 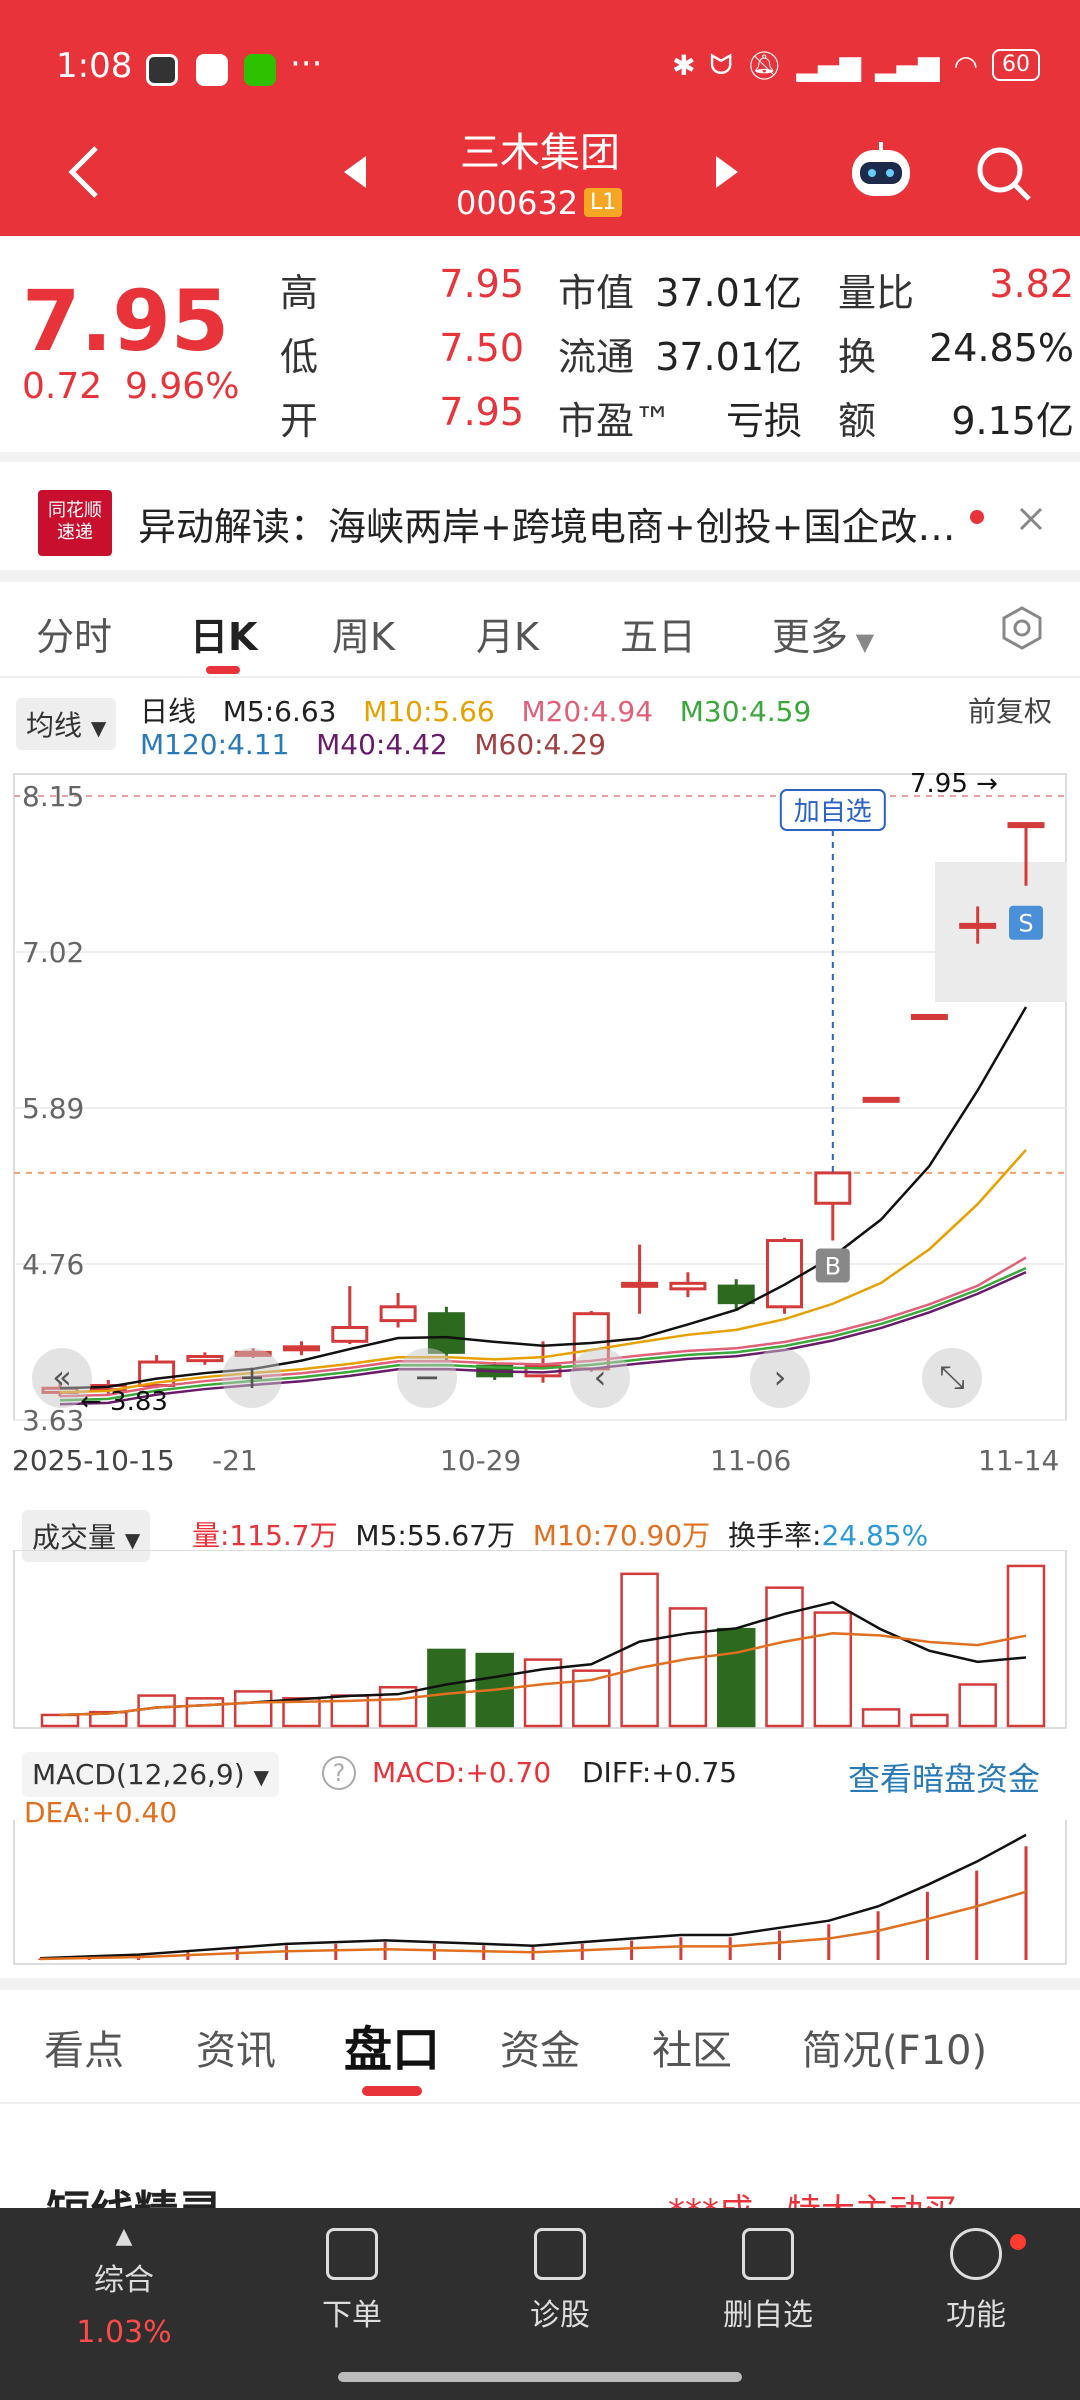 I want to click on tab-news: 资讯, so click(x=236, y=2051).